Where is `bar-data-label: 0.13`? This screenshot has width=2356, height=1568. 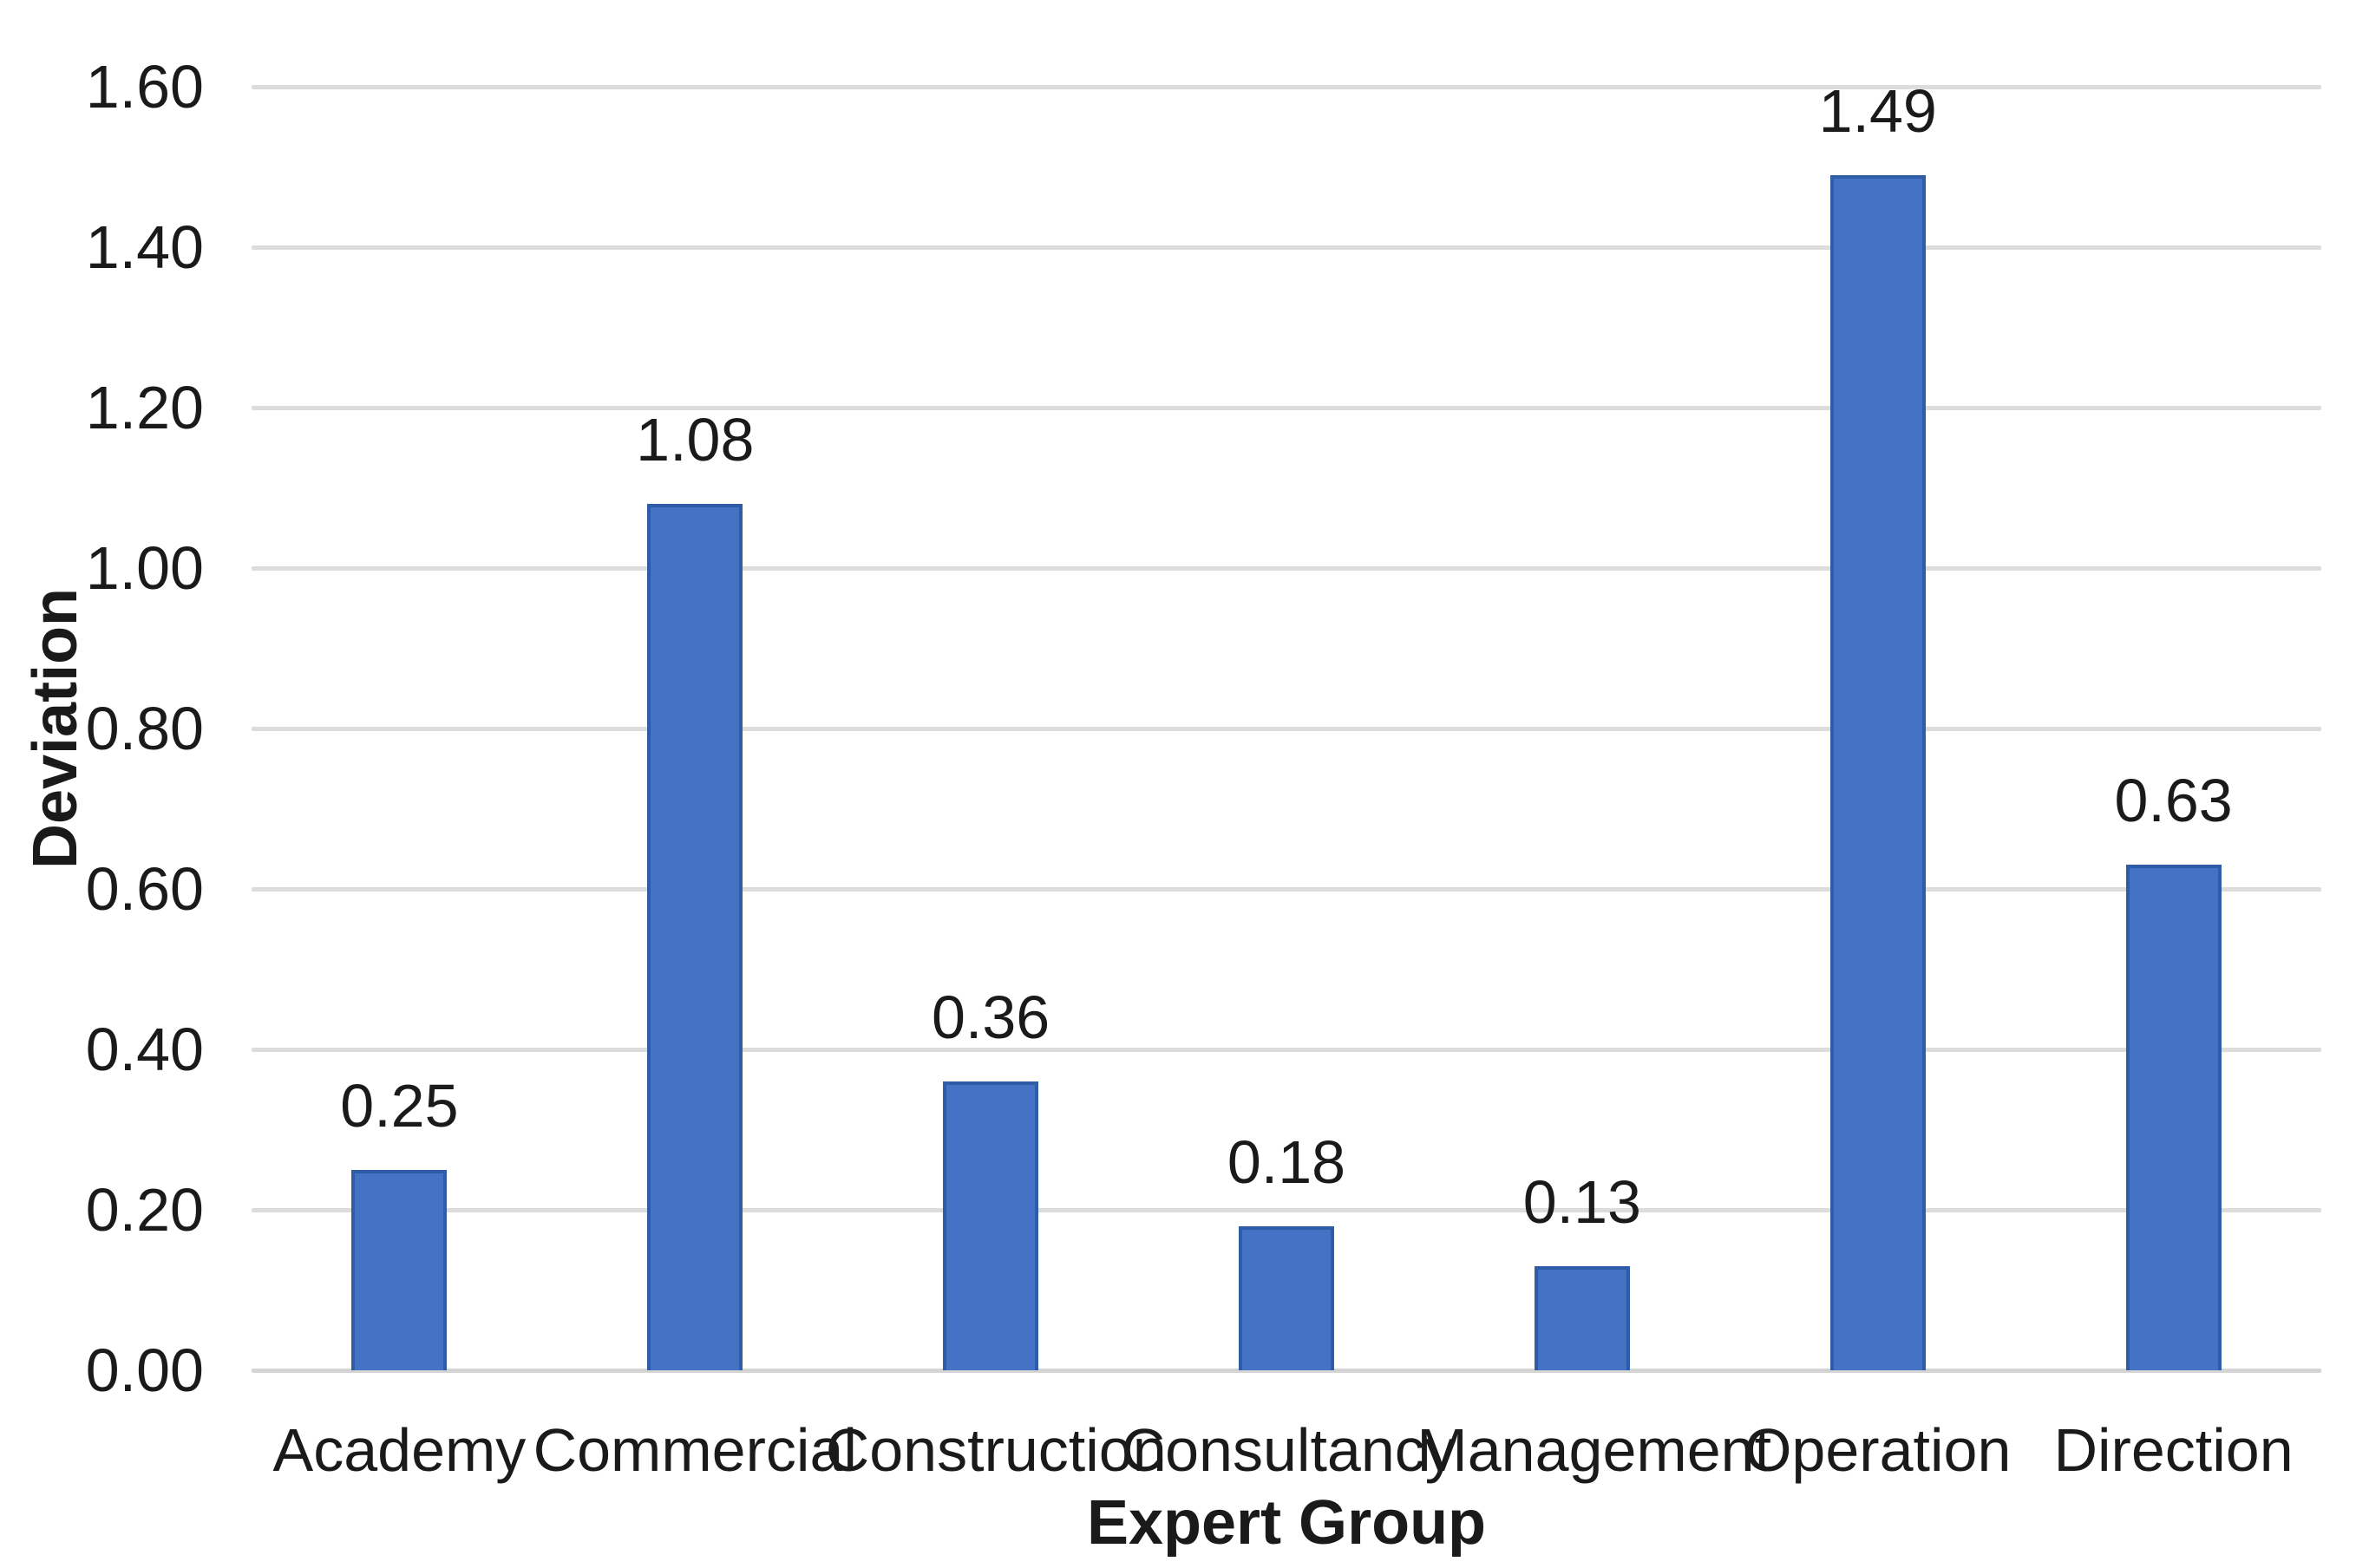
bar-data-label: 0.13 is located at coordinates (1582, 1201).